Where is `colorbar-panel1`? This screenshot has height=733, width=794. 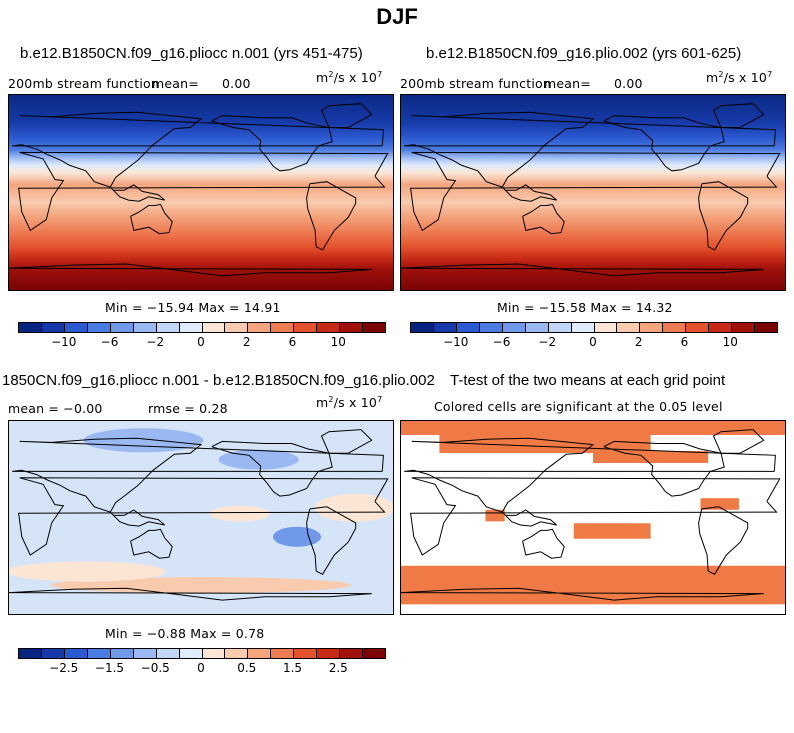 colorbar-panel1 is located at coordinates (202, 327).